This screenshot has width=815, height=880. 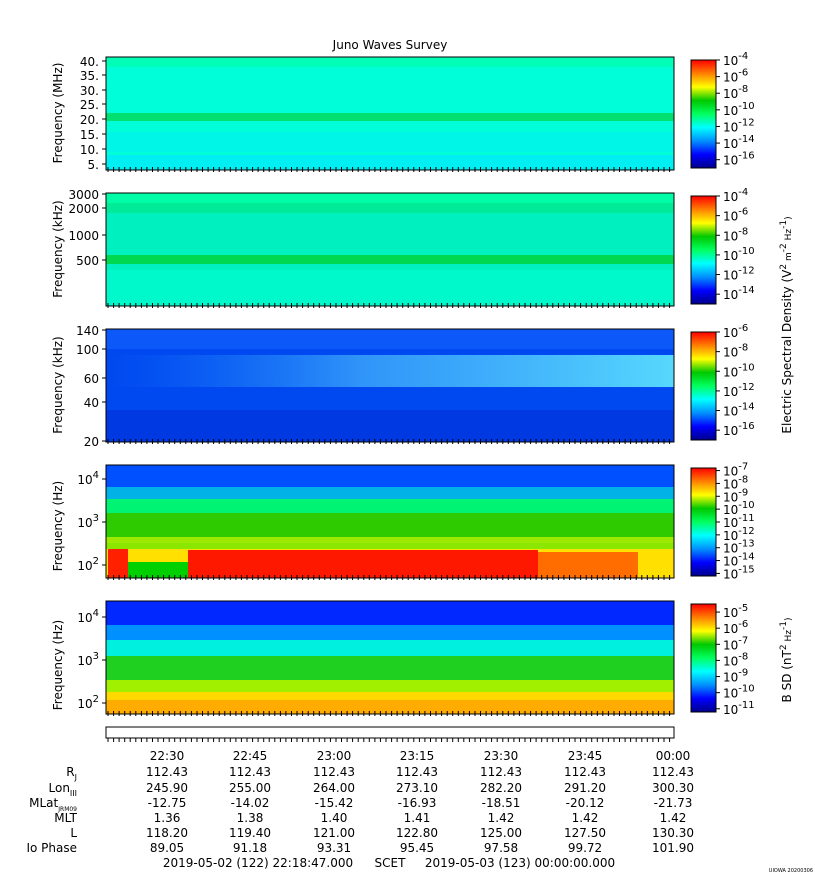 What do you see at coordinates (390, 45) in the screenshot?
I see `chart-title: Juno Waves Survey` at bounding box center [390, 45].